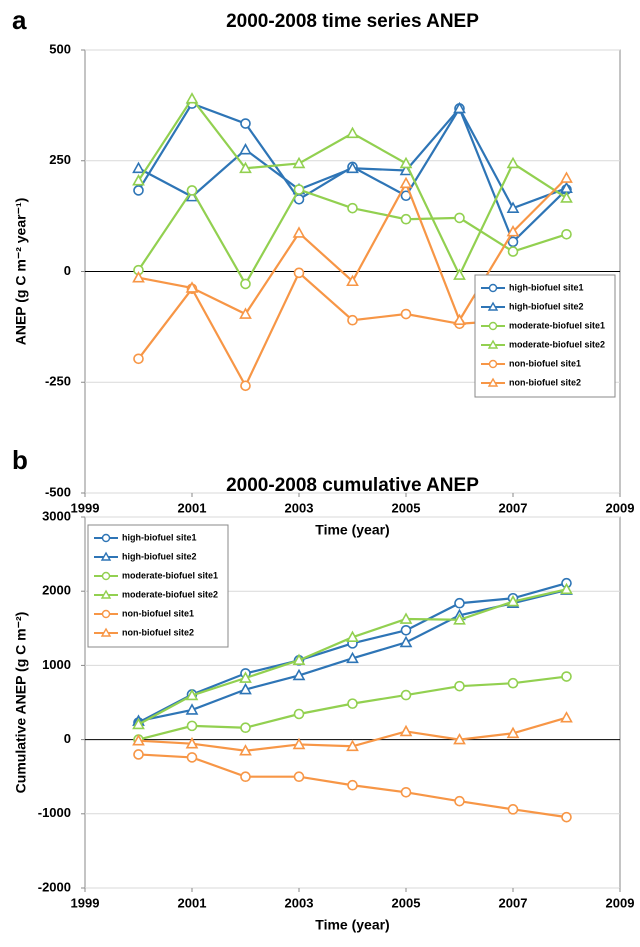 The image size is (640, 947). I want to click on y-tick-label: -250, so click(58, 381).